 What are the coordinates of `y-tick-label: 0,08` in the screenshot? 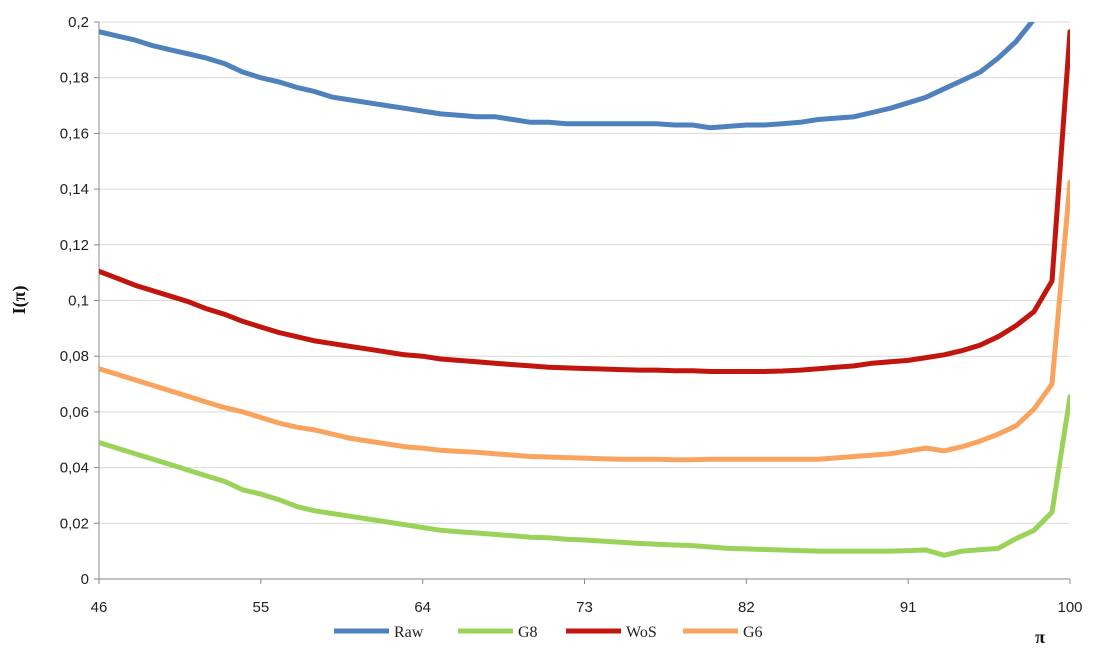 It's located at (74, 356).